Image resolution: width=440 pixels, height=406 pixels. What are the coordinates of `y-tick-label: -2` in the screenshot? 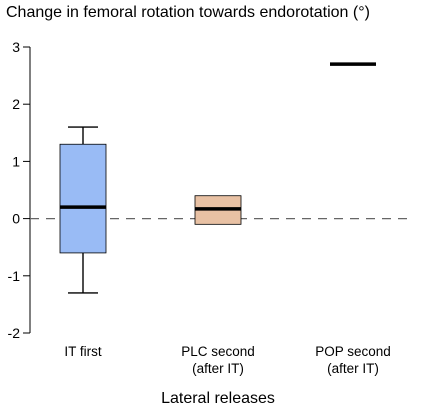 It's located at (14, 333).